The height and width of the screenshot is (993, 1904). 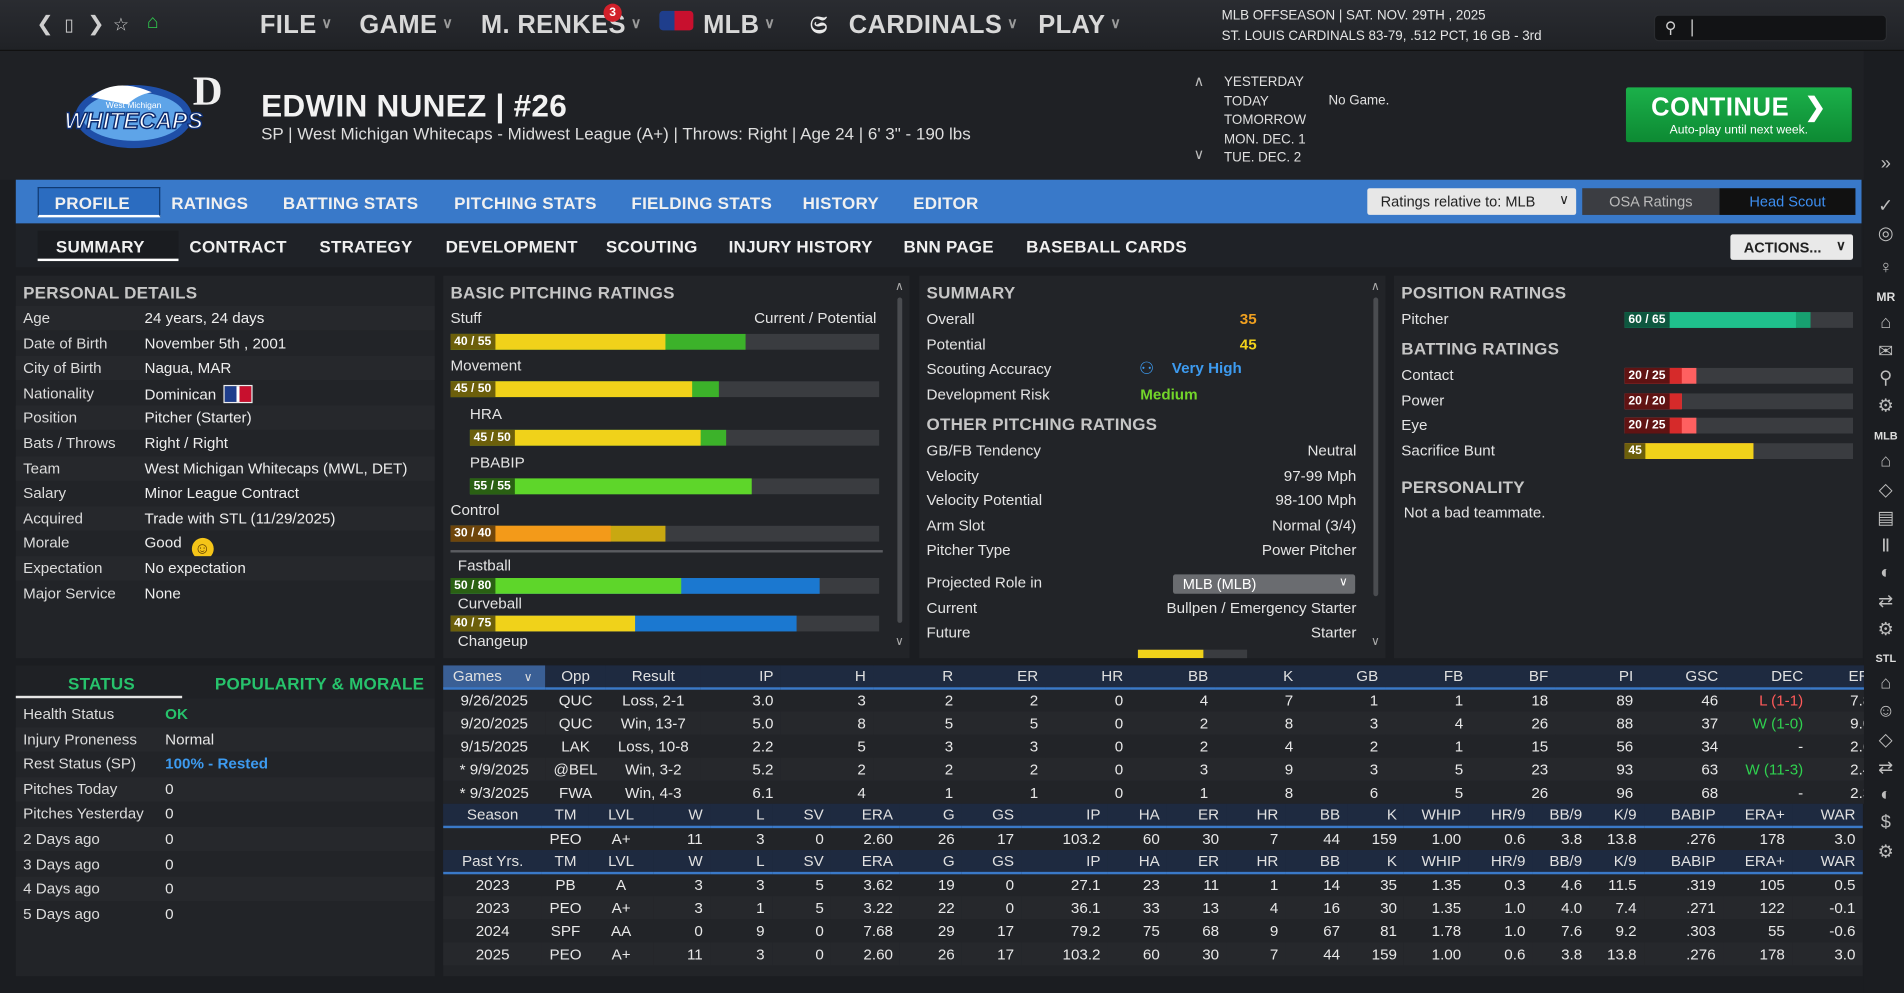 I want to click on ratings-relative-select: Ratings relative to: MLB ∨, so click(x=1471, y=201).